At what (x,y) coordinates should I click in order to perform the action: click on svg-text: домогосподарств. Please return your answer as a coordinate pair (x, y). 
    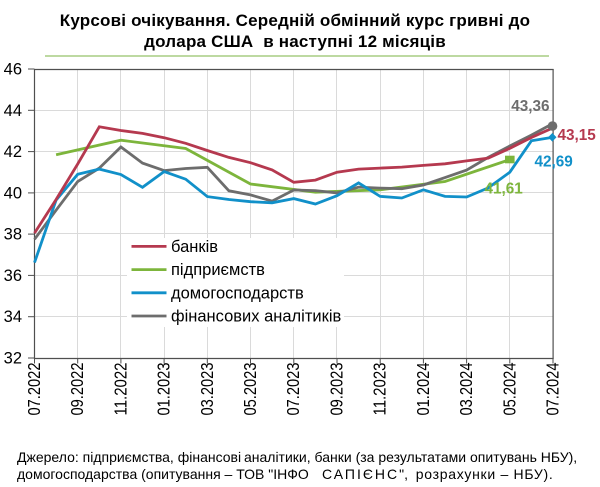
    Looking at the image, I should click on (237, 293).